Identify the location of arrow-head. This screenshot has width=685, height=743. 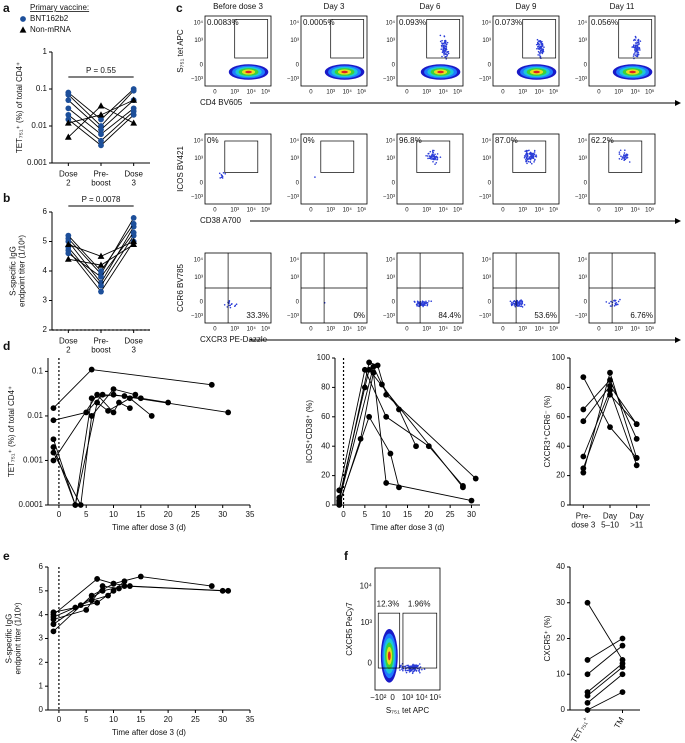
(678, 340).